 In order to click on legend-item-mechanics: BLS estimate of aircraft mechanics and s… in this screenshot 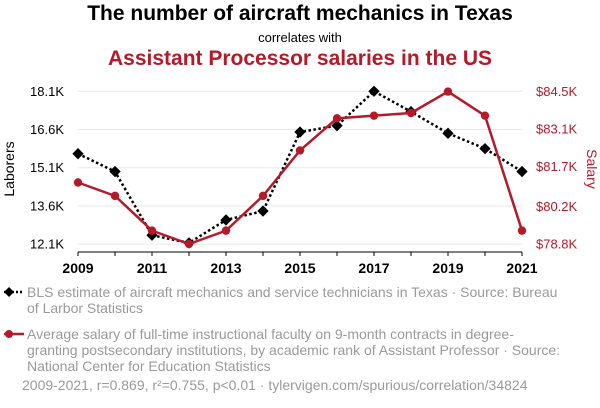, I will do `click(284, 300)`.